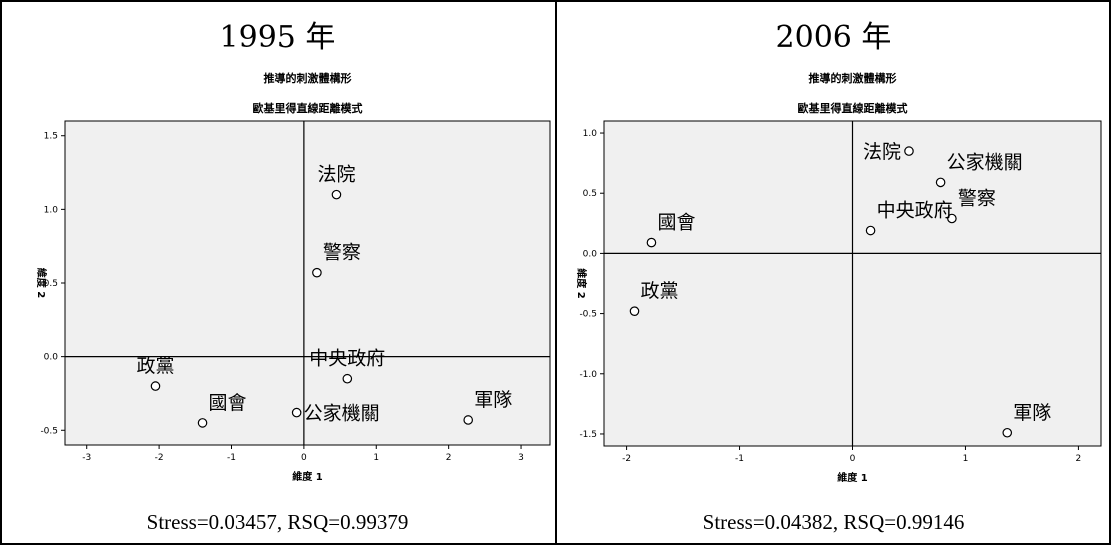 The width and height of the screenshot is (1111, 545). What do you see at coordinates (51, 137) in the screenshot?
I see `y-tick-label: 1.5` at bounding box center [51, 137].